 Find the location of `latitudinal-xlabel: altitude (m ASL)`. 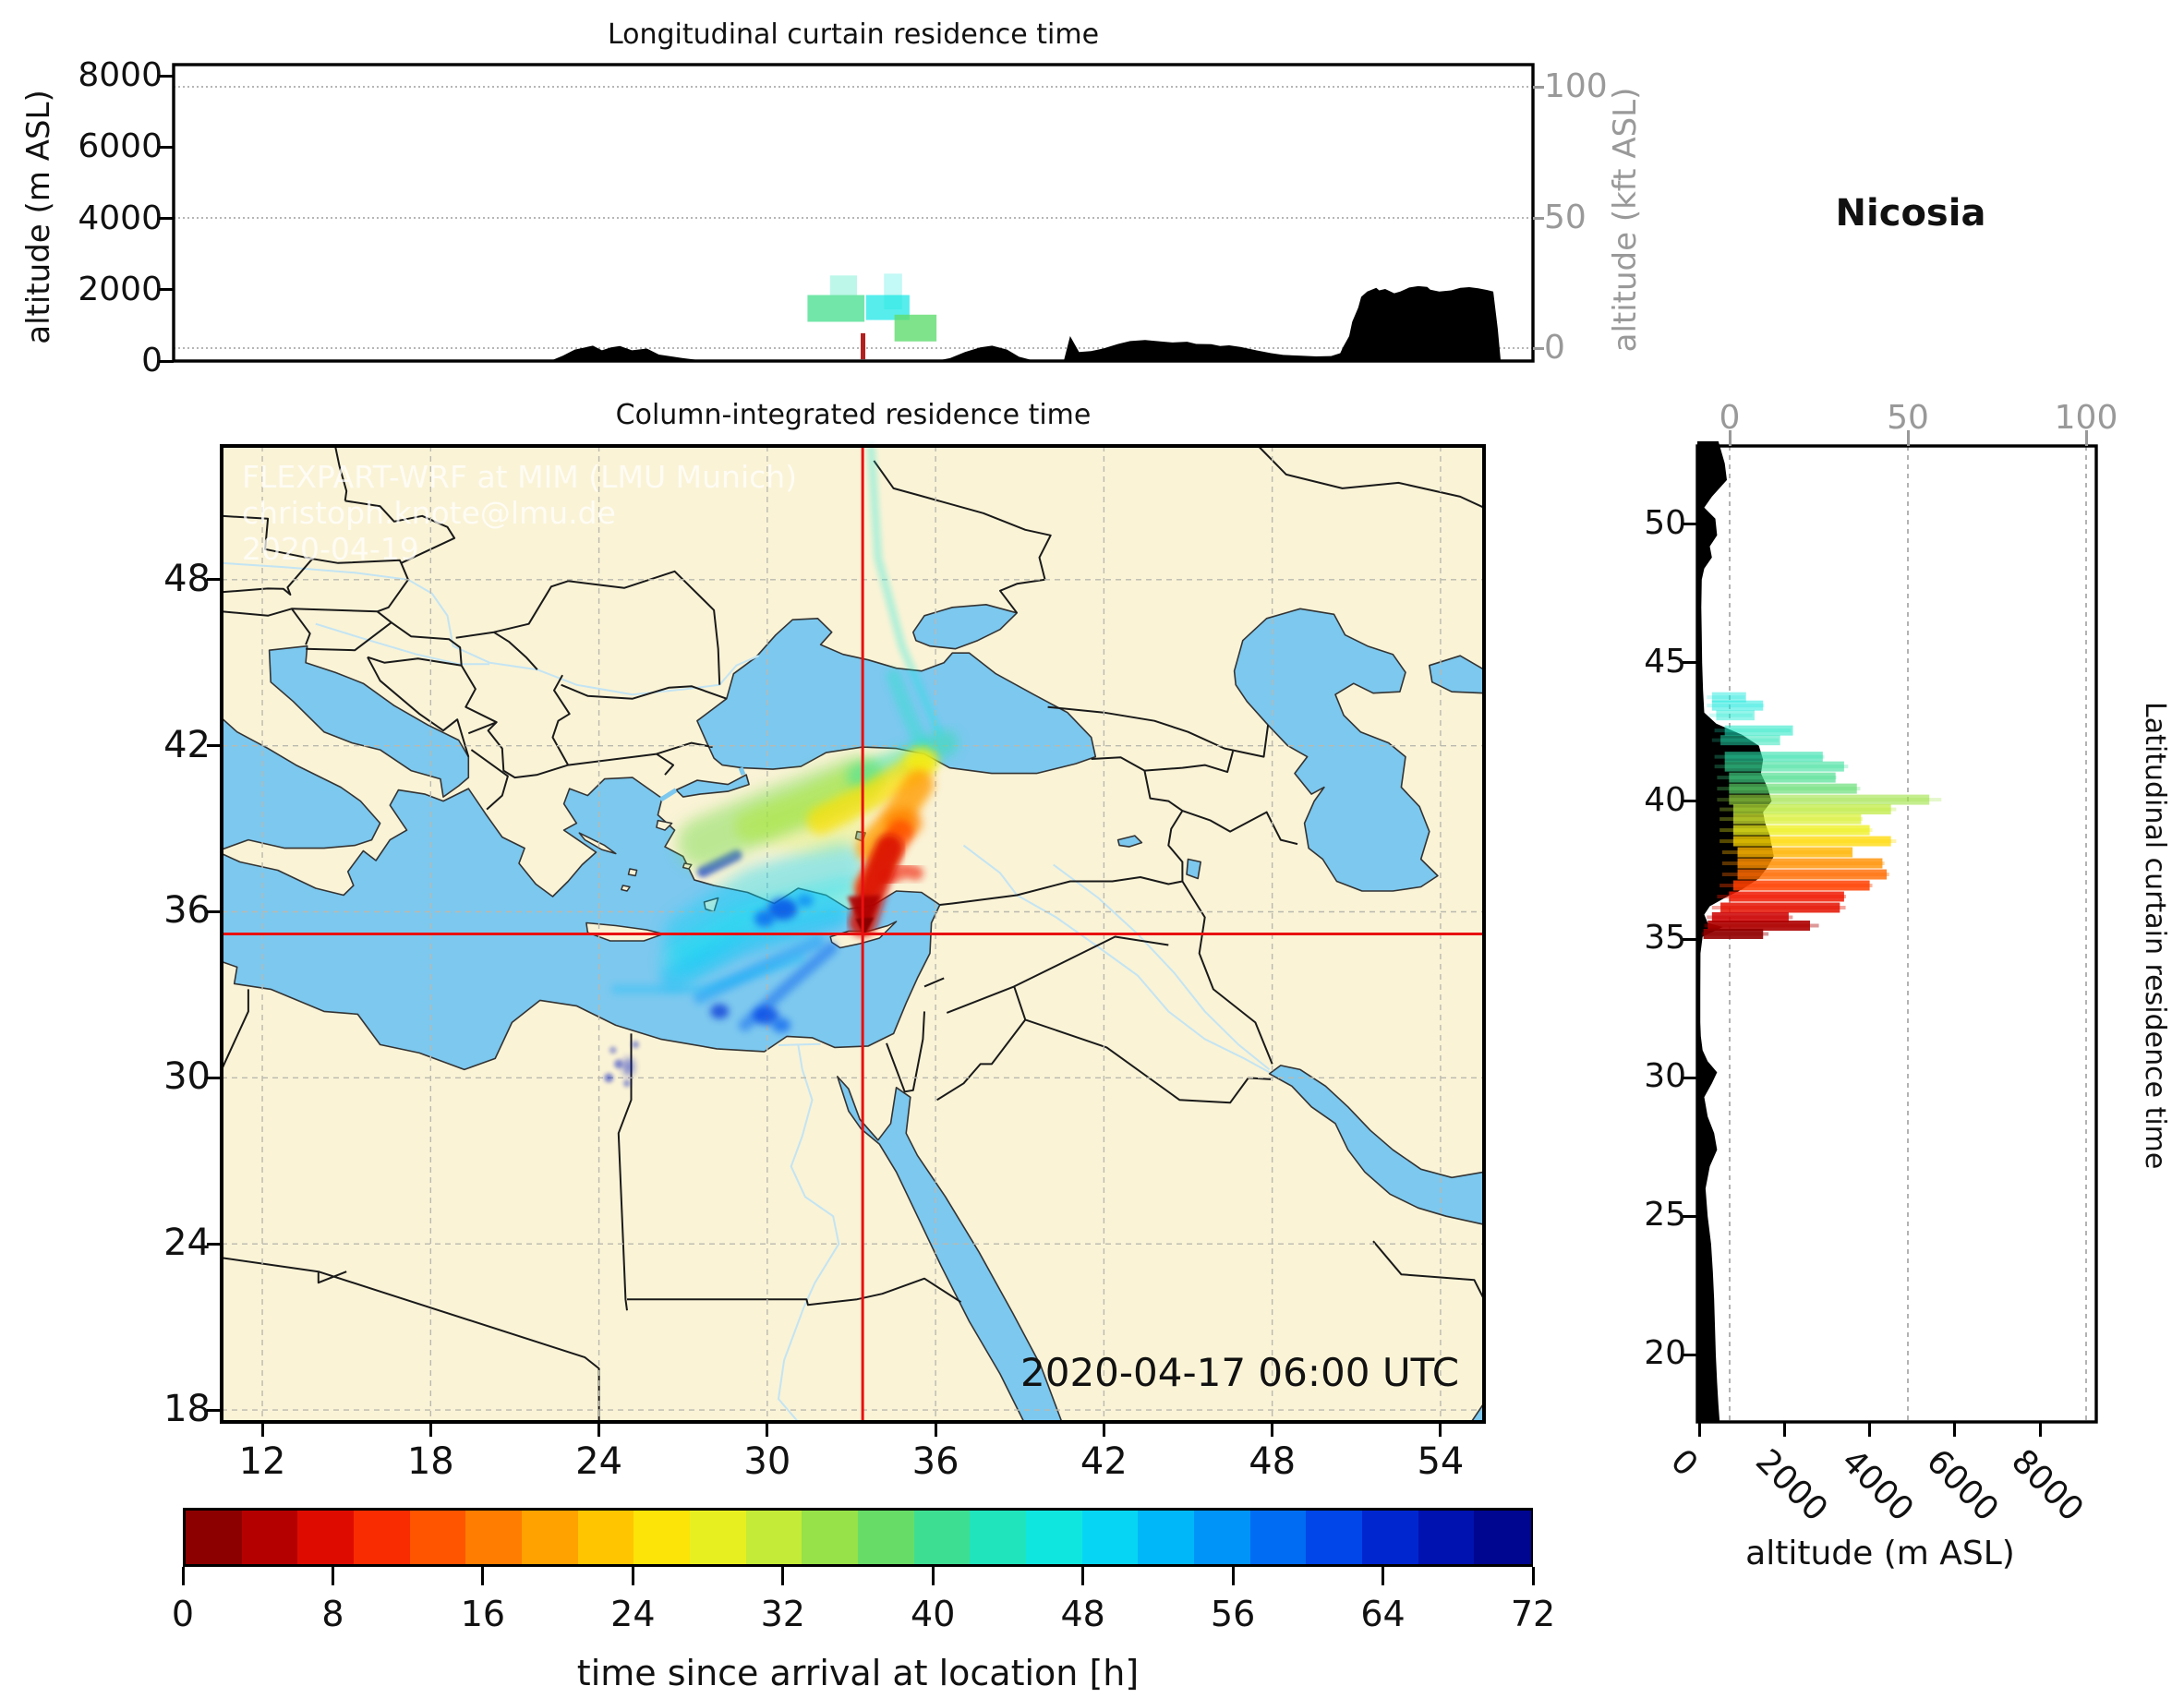

latitudinal-xlabel: altitude (m ASL) is located at coordinates (1880, 1553).